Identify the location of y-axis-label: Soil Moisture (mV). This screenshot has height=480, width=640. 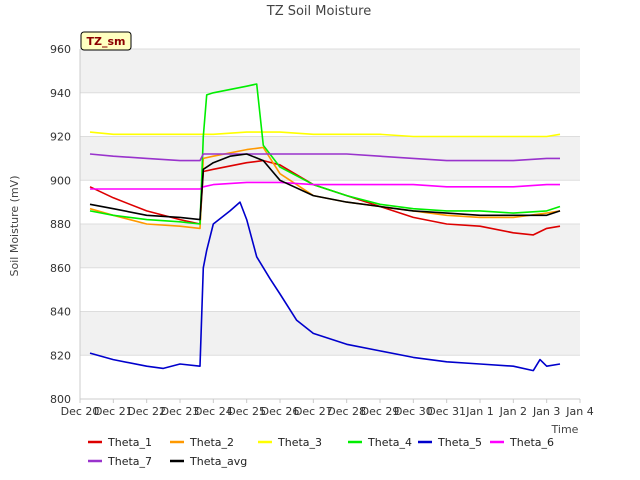
(14, 226).